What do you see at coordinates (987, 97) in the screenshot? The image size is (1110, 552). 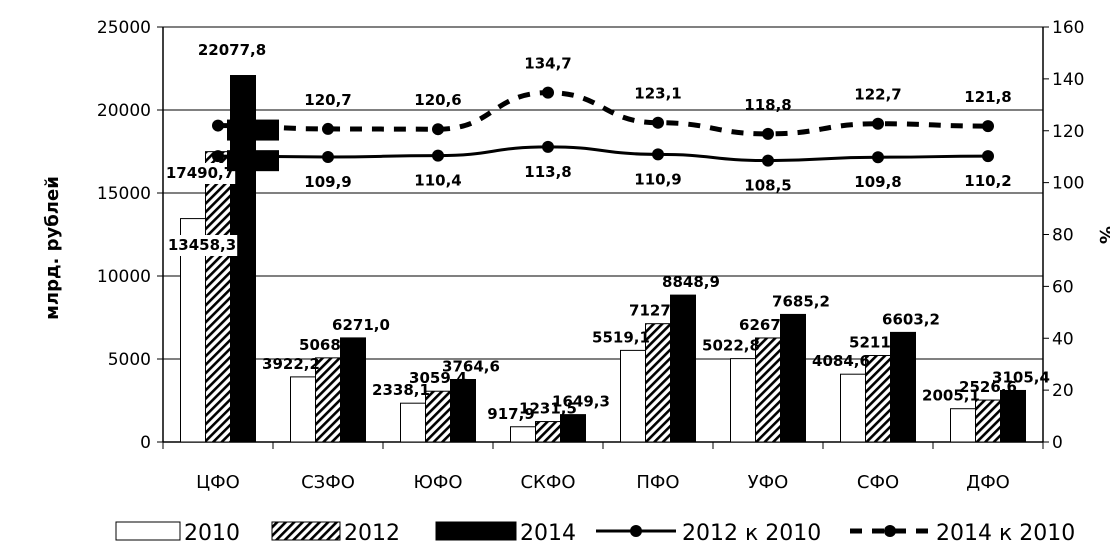 I see `data-label-2014 к 2010: 121,8` at bounding box center [987, 97].